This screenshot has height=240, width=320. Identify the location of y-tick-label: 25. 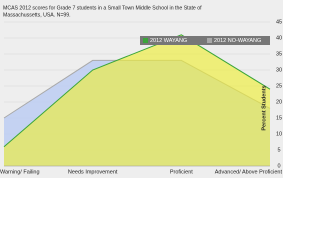
(279, 86).